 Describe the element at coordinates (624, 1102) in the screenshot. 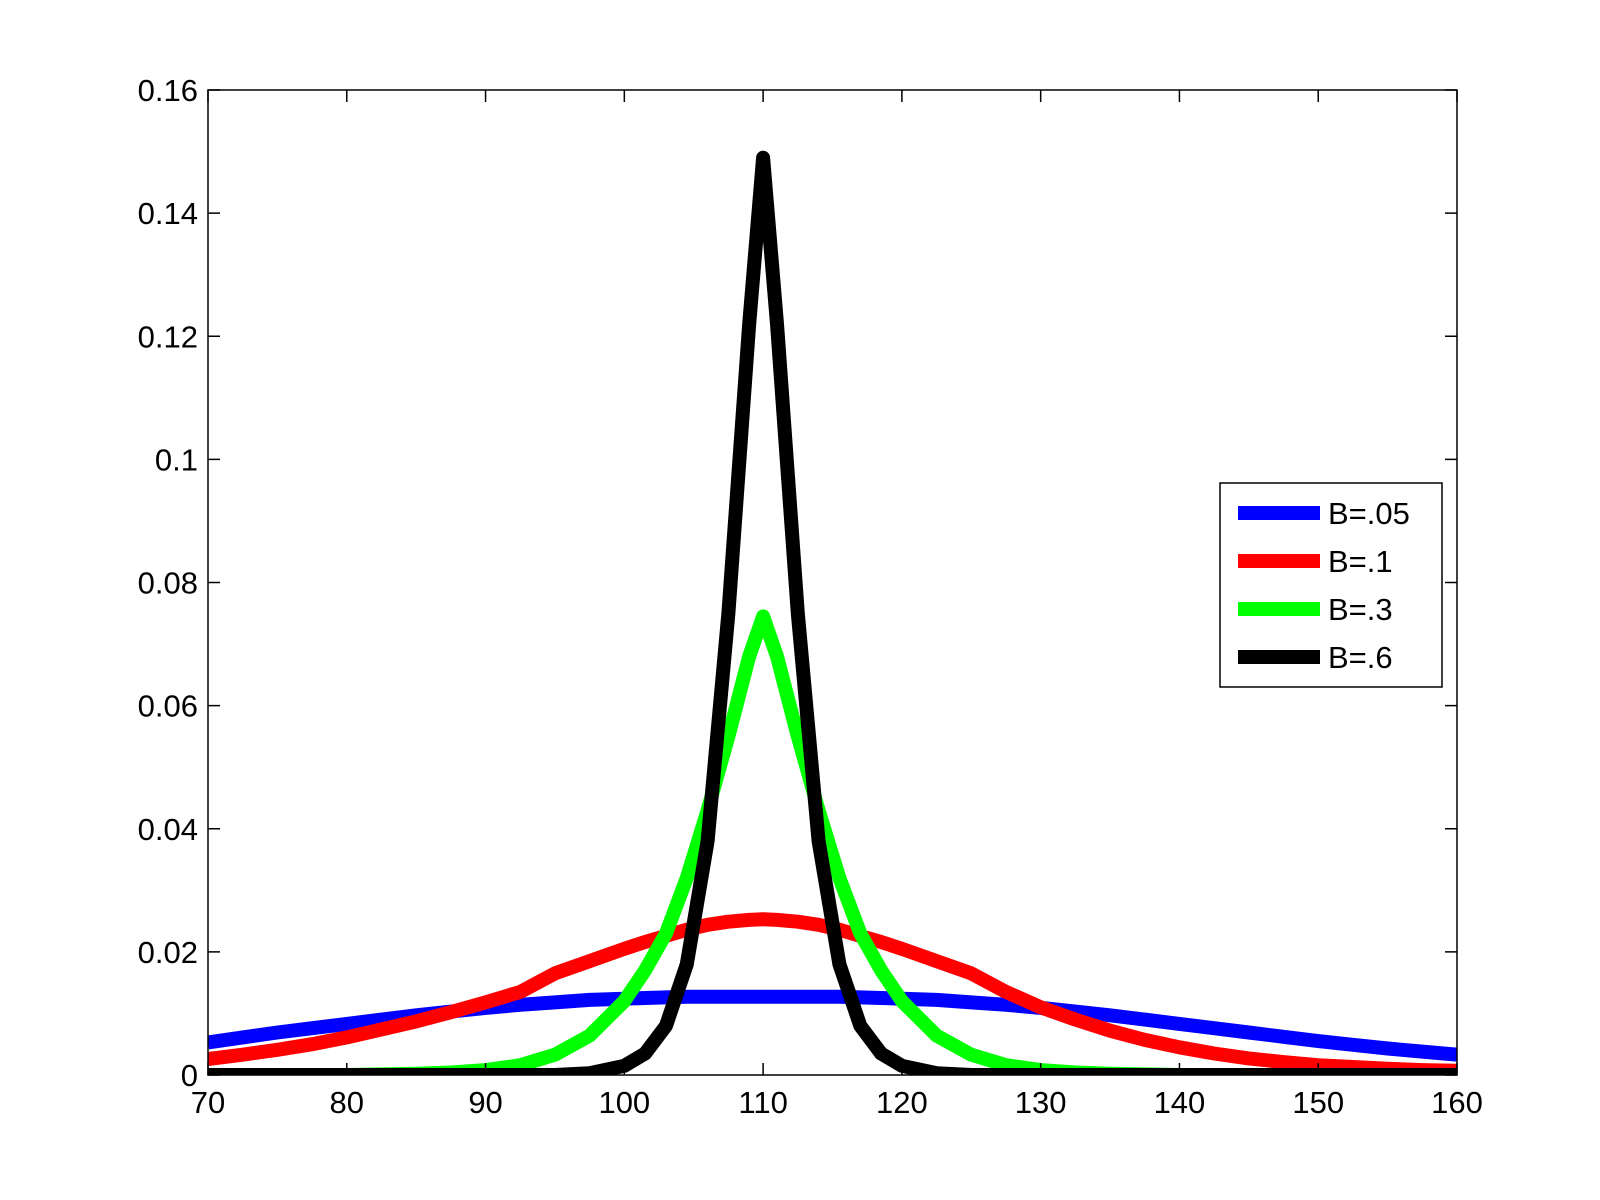

I see `x-tick-label: 100` at that location.